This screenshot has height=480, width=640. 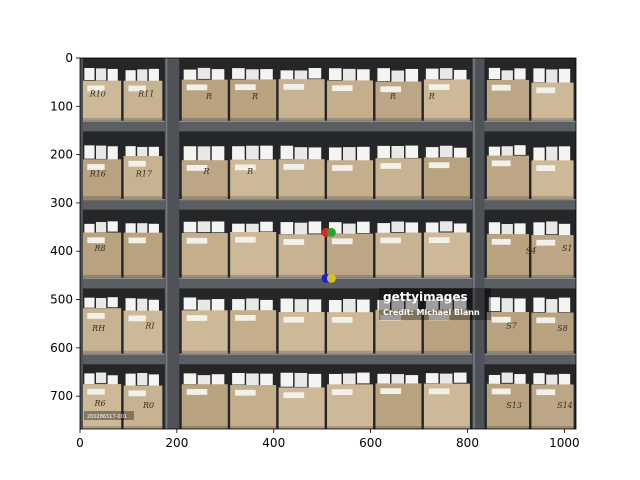 What do you see at coordinates (370, 443) in the screenshot?
I see `x-tick-label: 600` at bounding box center [370, 443].